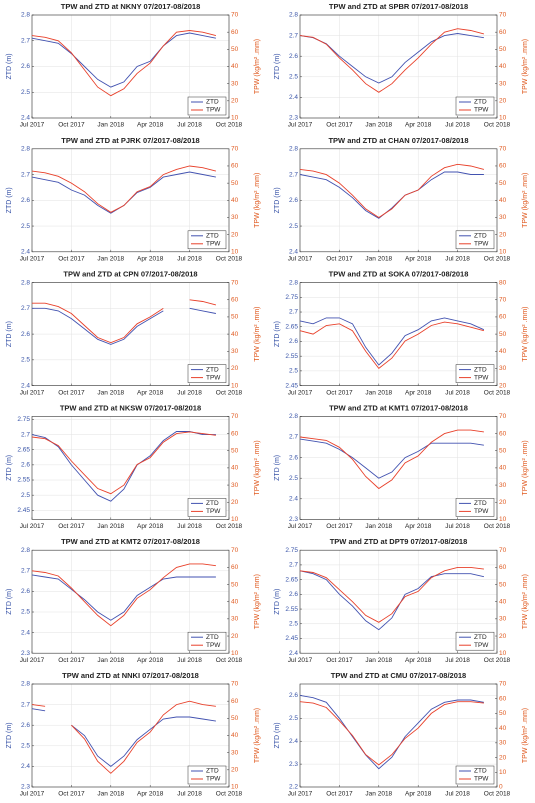  What do you see at coordinates (291, 297) in the screenshot?
I see `y-tick-label: 2.75` at bounding box center [291, 297].